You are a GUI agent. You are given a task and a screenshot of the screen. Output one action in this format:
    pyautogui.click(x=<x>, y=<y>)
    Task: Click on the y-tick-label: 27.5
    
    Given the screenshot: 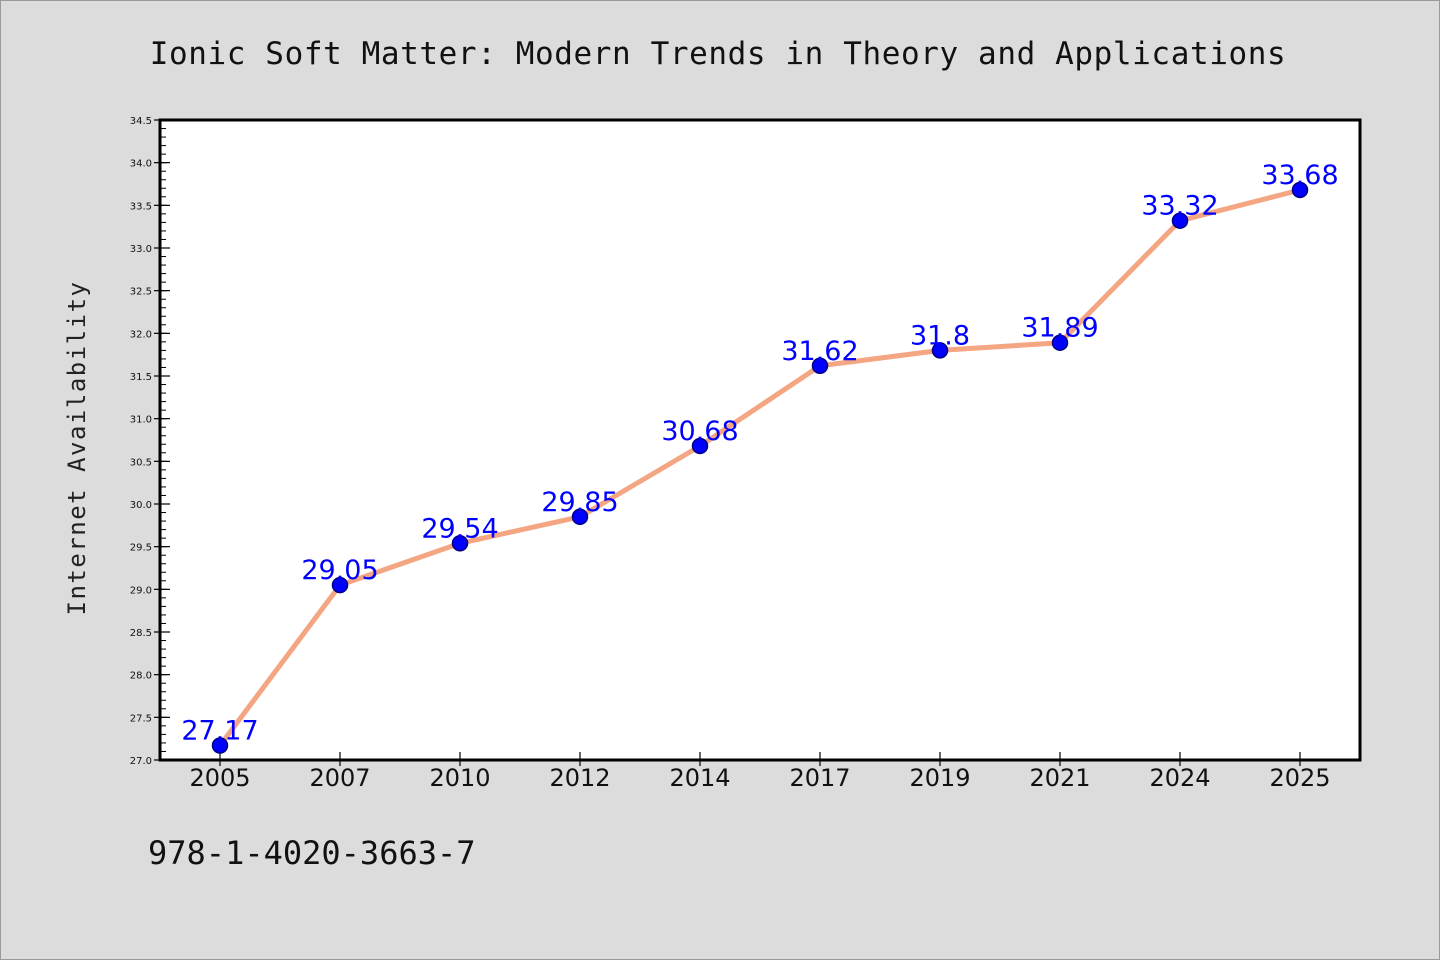 What is the action you would take?
    pyautogui.click(x=141, y=718)
    